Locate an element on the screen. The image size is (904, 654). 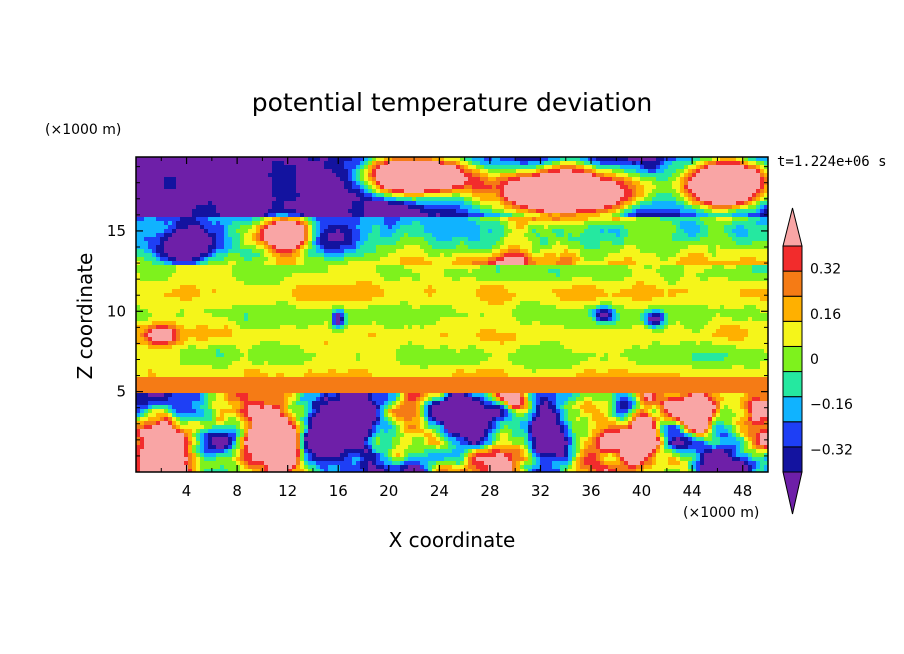
y-unit-label: (×1000 m) is located at coordinates (83, 130).